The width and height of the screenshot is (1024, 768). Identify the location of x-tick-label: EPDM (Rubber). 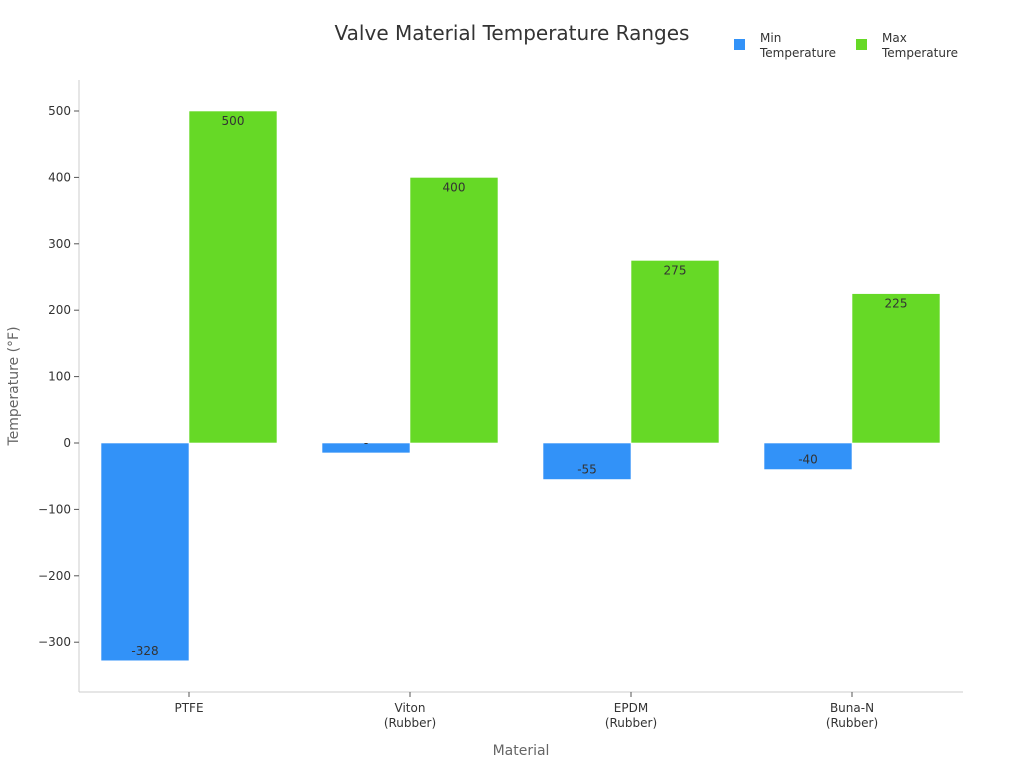
(631, 715).